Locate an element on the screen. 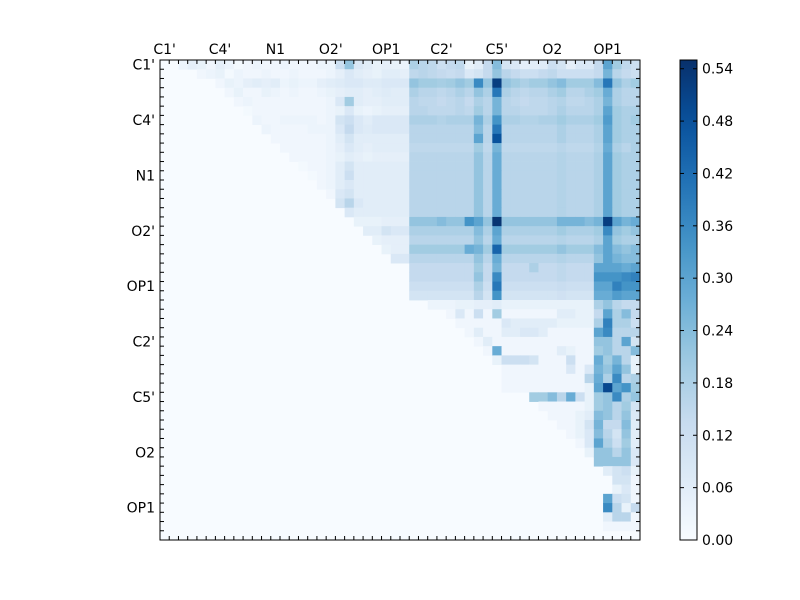  y-tick-label: OP1 is located at coordinates (141, 287).